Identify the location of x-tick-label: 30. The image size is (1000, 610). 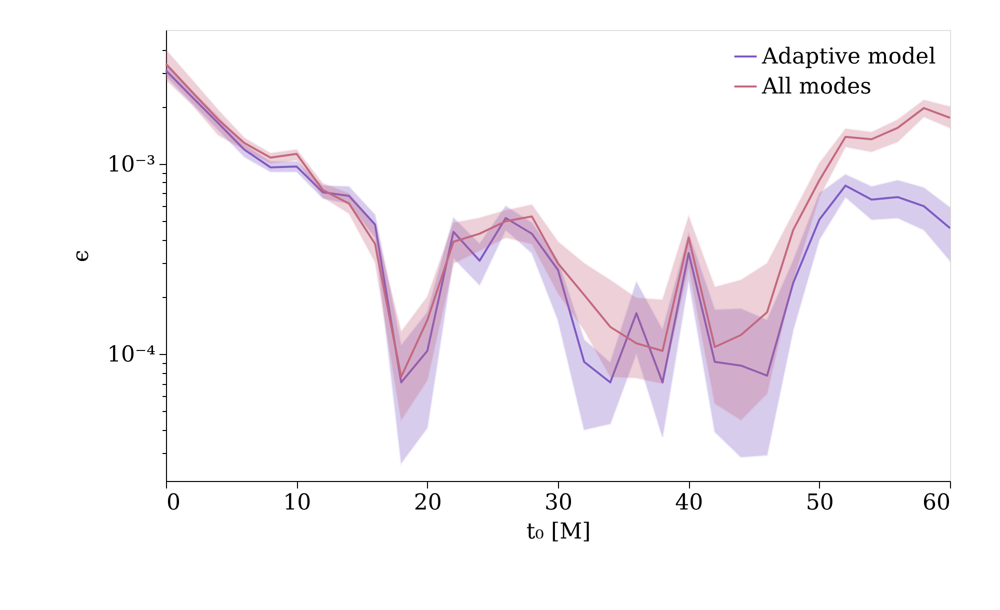
(558, 503).